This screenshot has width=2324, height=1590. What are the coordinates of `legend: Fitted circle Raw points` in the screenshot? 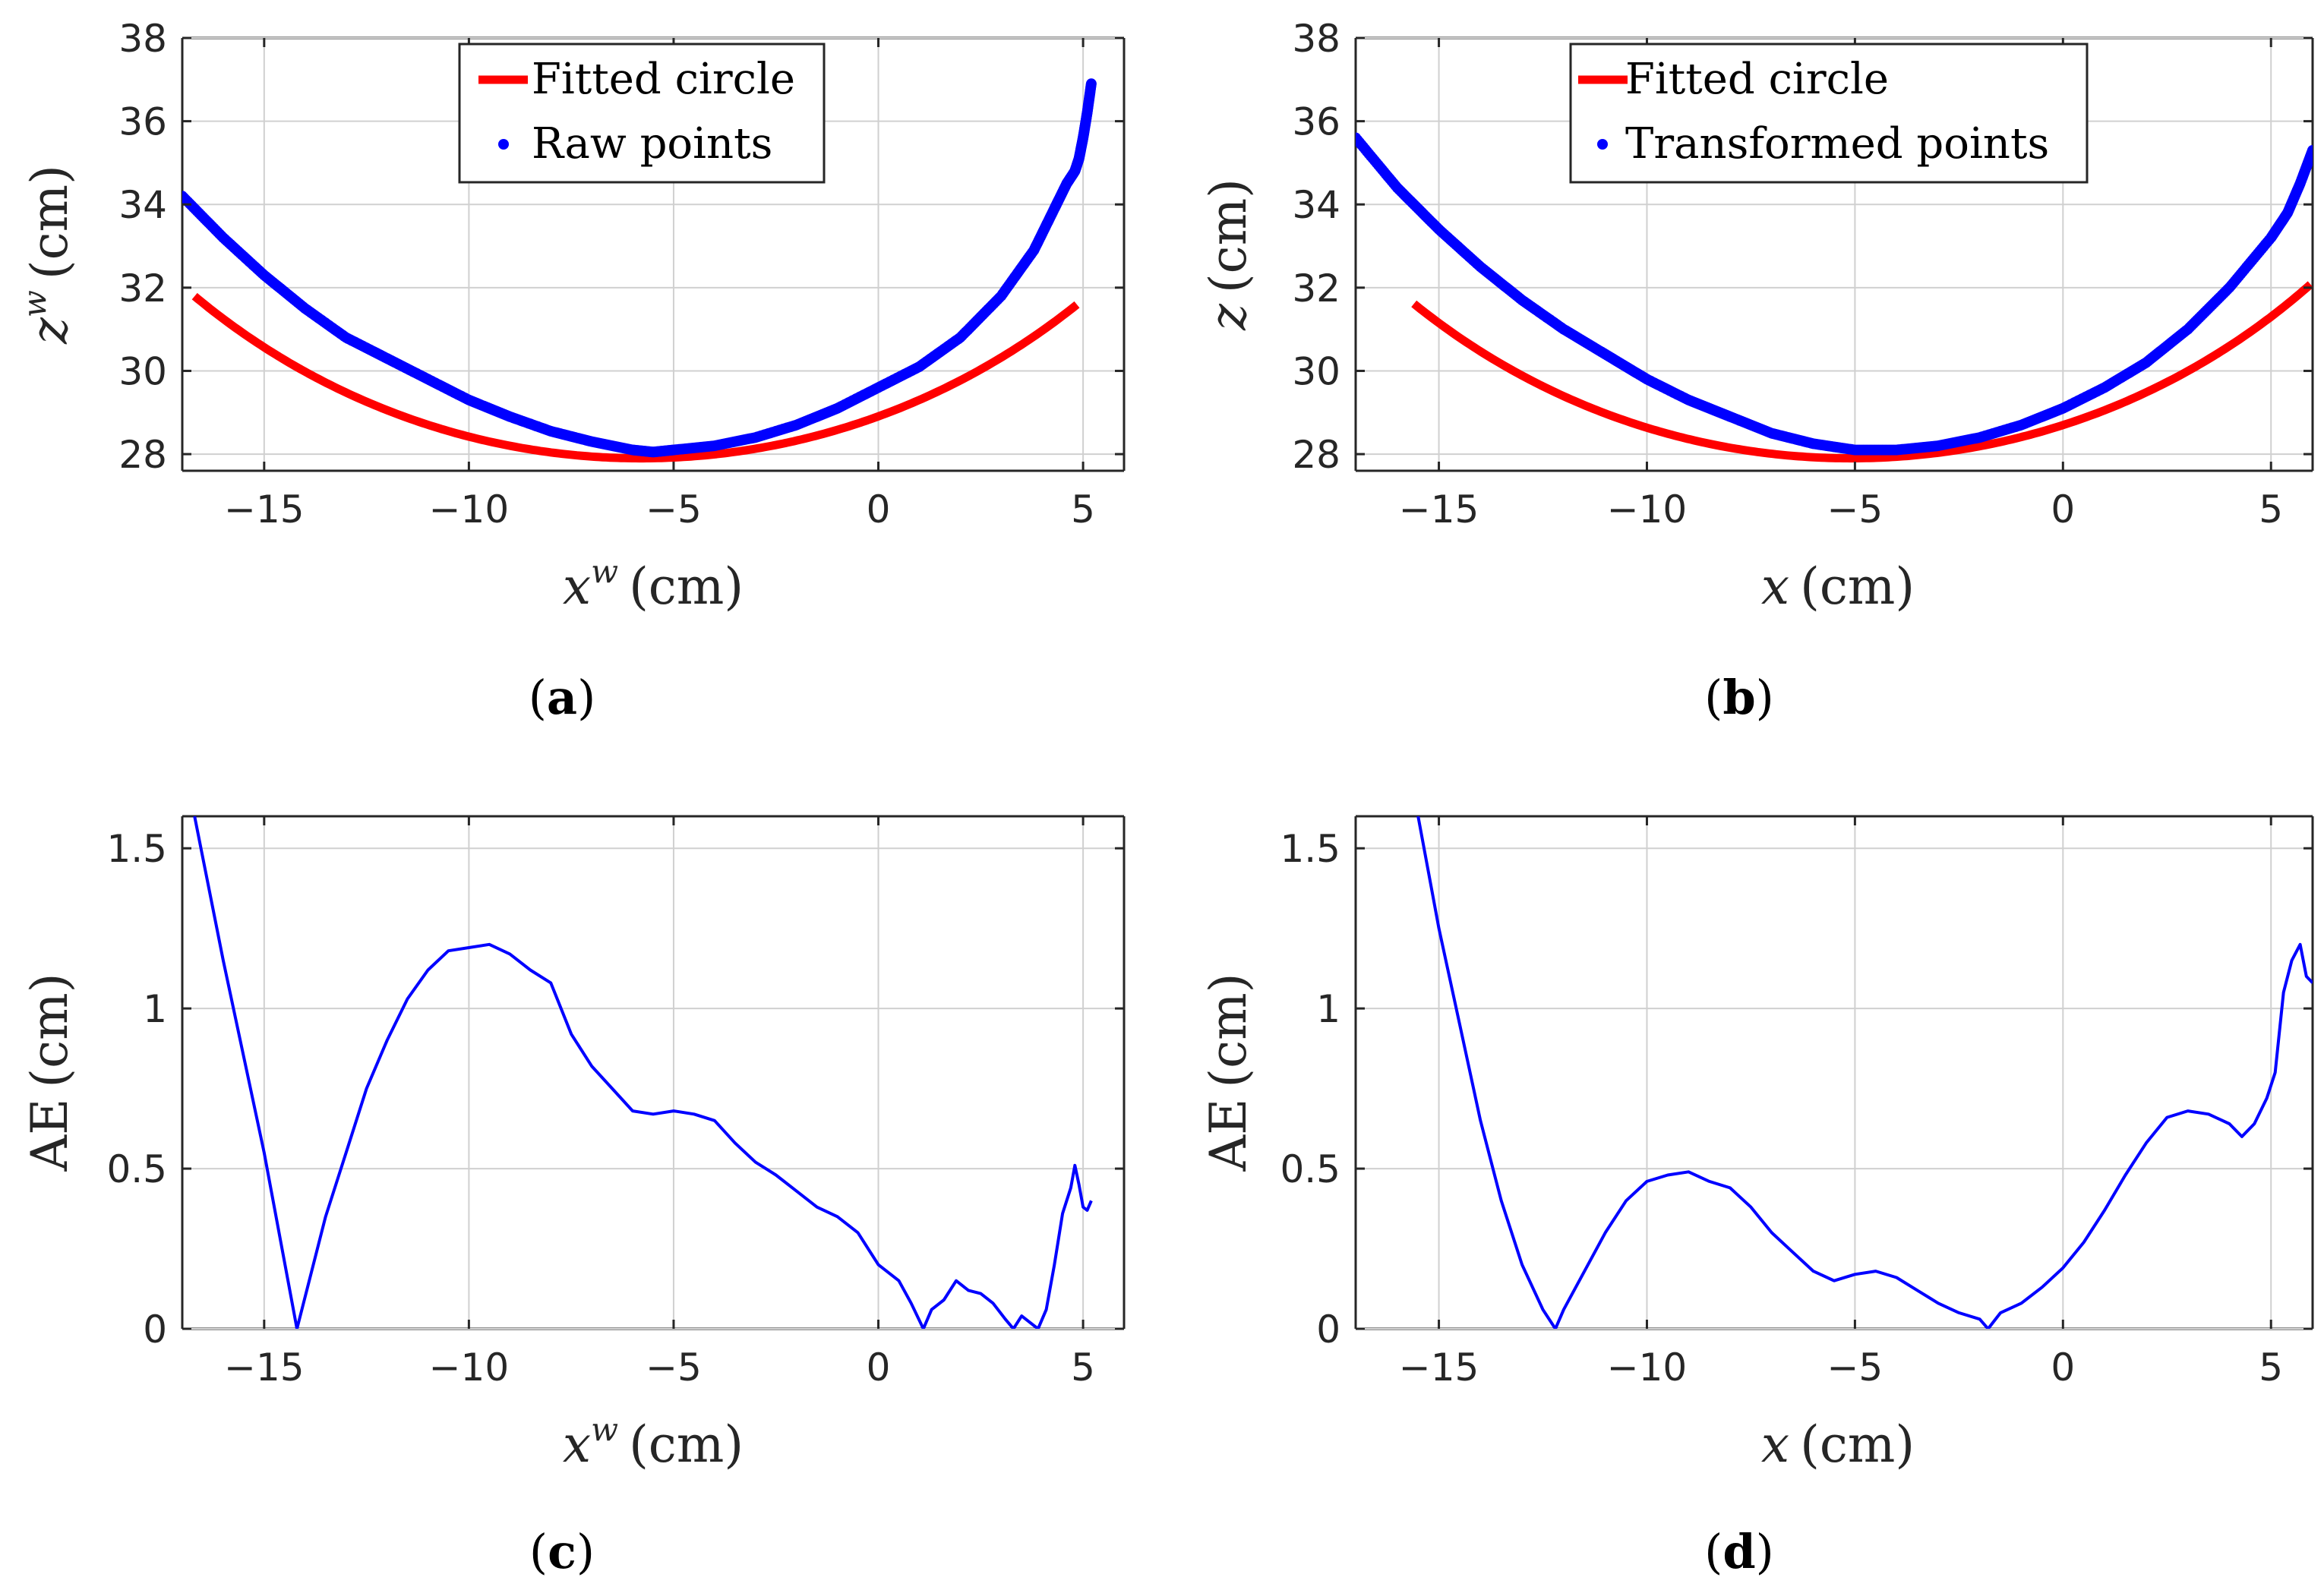 It's located at (642, 113).